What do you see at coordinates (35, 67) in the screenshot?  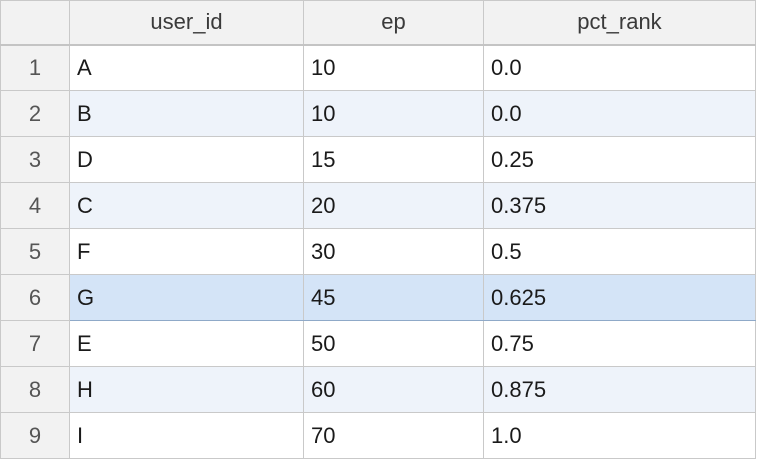 I see `row-number: 1` at bounding box center [35, 67].